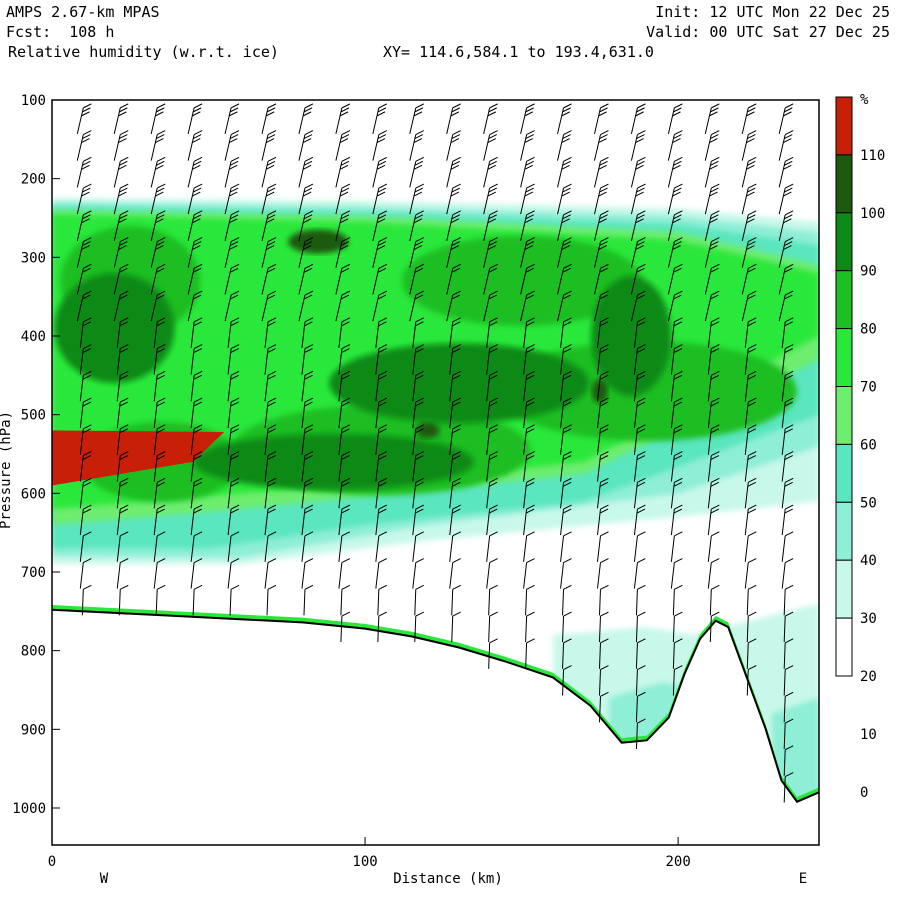 This screenshot has height=900, width=900. I want to click on y-tick-label: 500, so click(33, 416).